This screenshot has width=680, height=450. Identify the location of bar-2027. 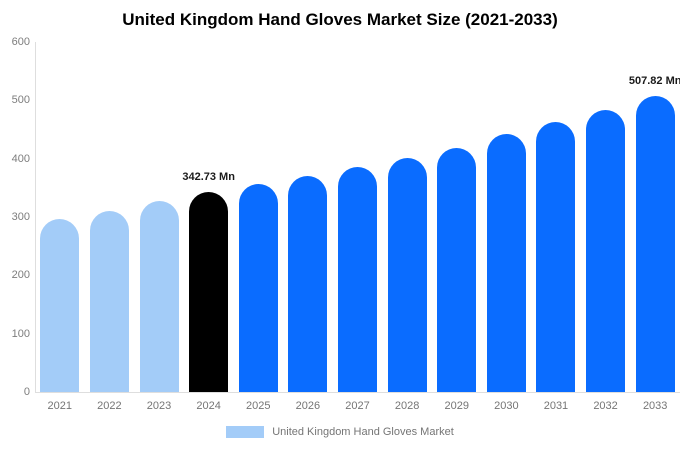
(357, 279).